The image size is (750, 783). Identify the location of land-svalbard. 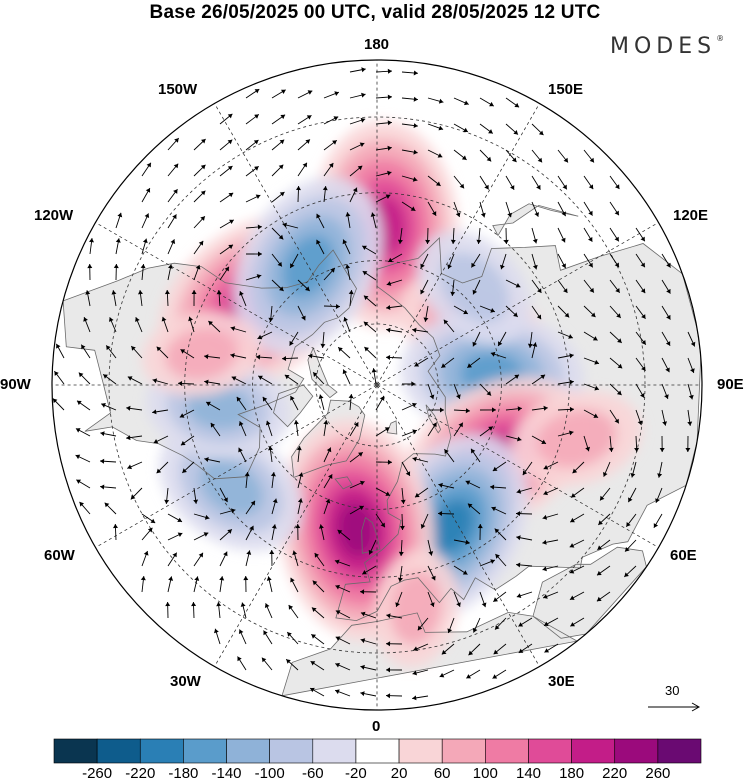
(392, 427).